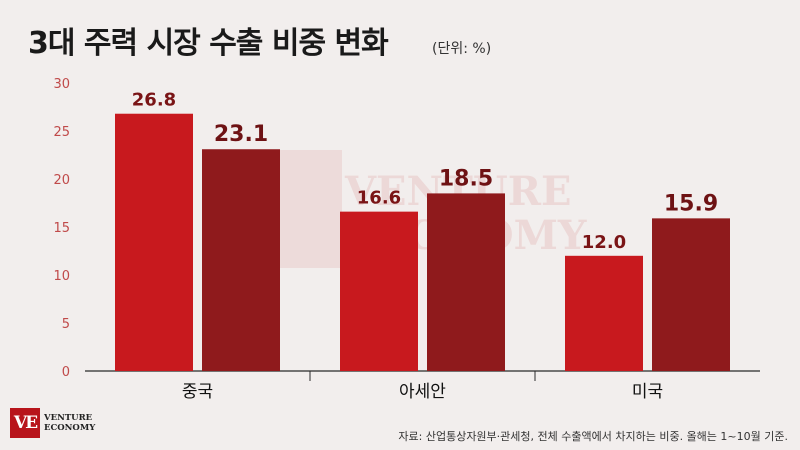 This screenshot has width=800, height=450. I want to click on x-tick-label: 아세안, so click(422, 392).